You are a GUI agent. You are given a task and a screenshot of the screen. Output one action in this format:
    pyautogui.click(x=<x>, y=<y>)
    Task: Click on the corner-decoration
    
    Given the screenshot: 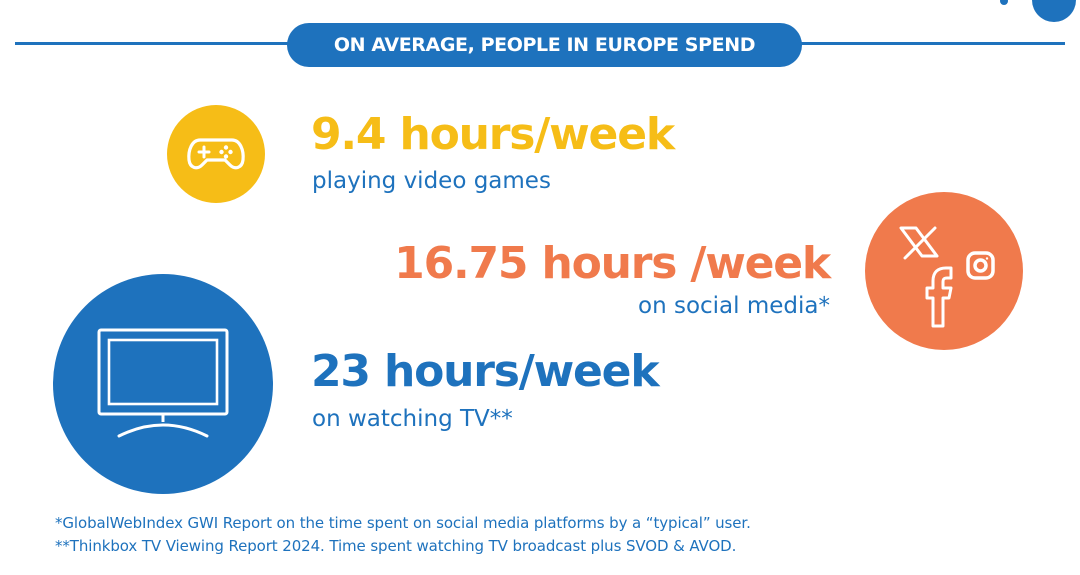 What is the action you would take?
    pyautogui.click(x=1054, y=11)
    